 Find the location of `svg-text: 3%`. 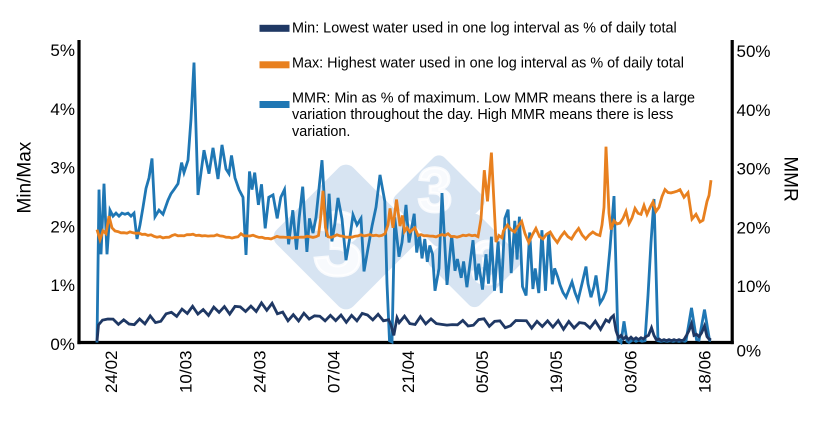

svg-text: 3% is located at coordinates (62, 168).